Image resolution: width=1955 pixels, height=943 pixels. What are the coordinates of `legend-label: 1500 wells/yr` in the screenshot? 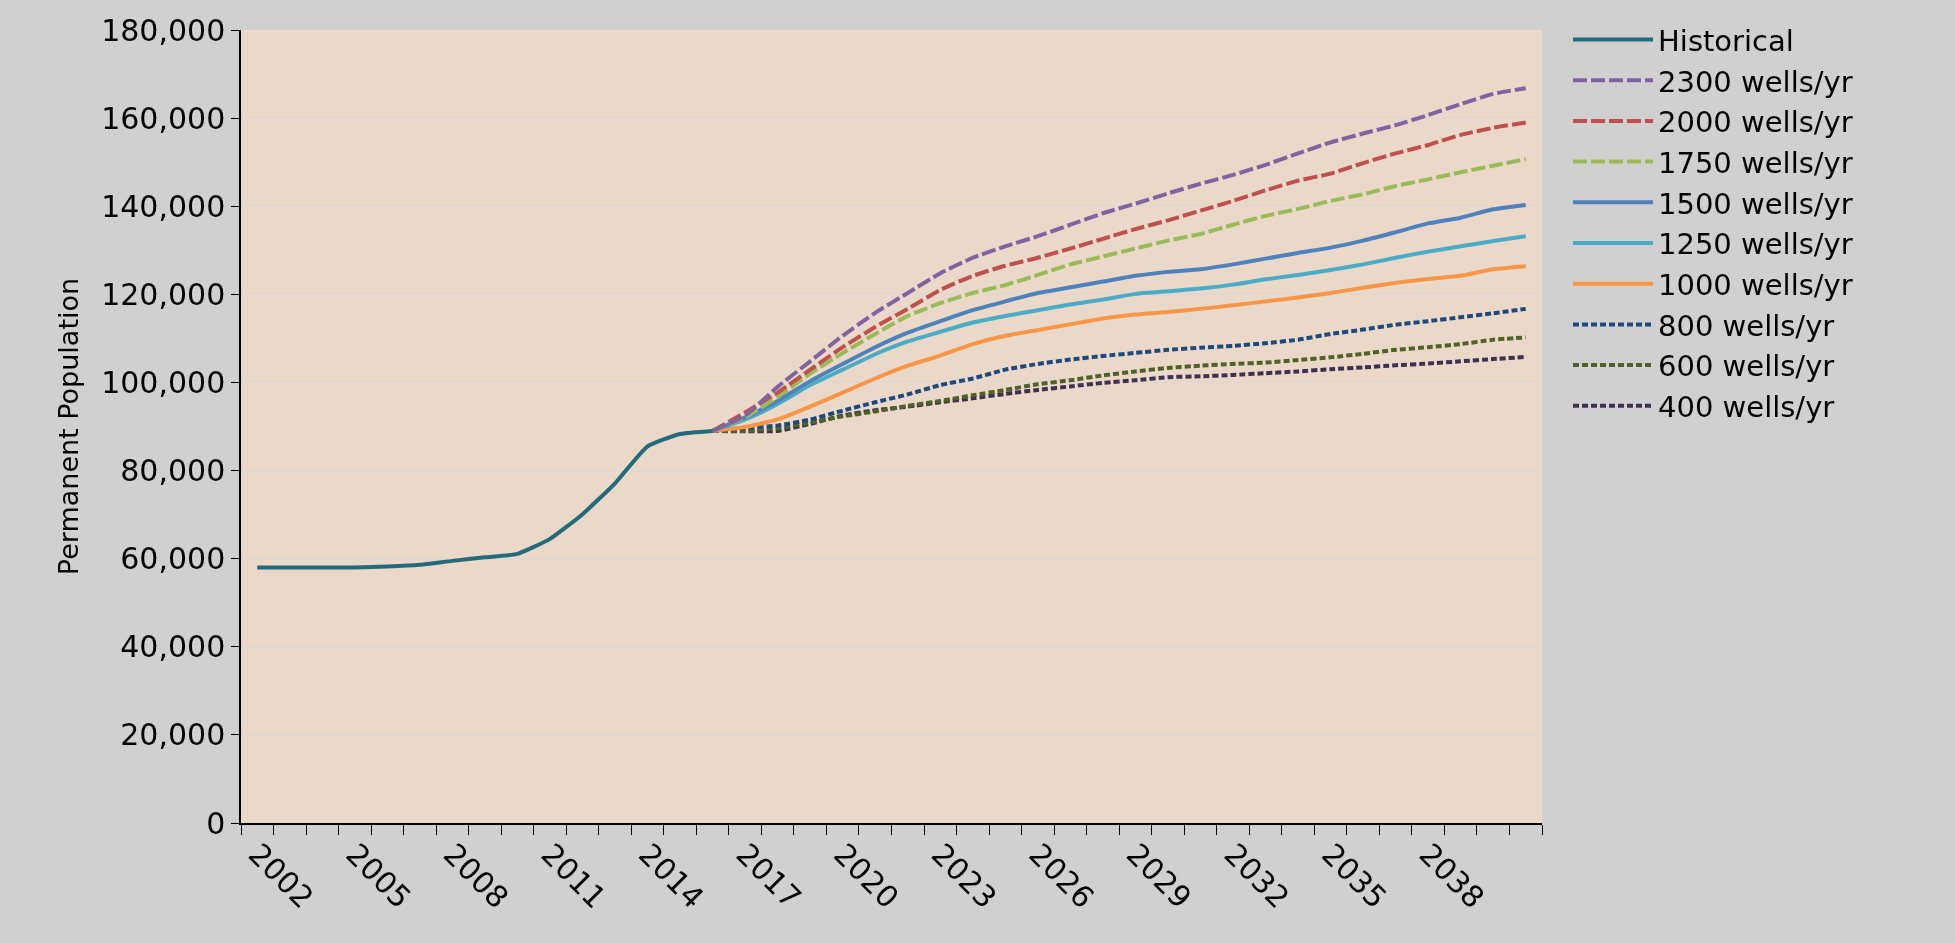 It's located at (1755, 203).